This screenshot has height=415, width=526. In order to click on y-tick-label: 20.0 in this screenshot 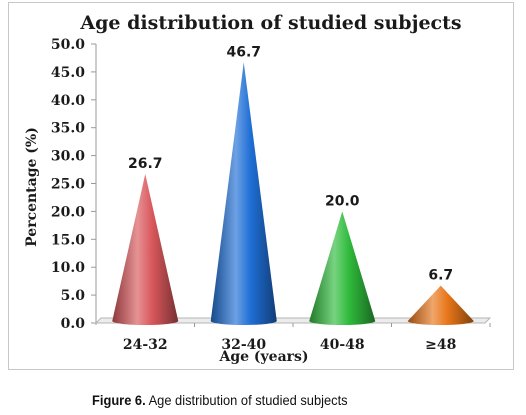, I will do `click(68, 212)`.